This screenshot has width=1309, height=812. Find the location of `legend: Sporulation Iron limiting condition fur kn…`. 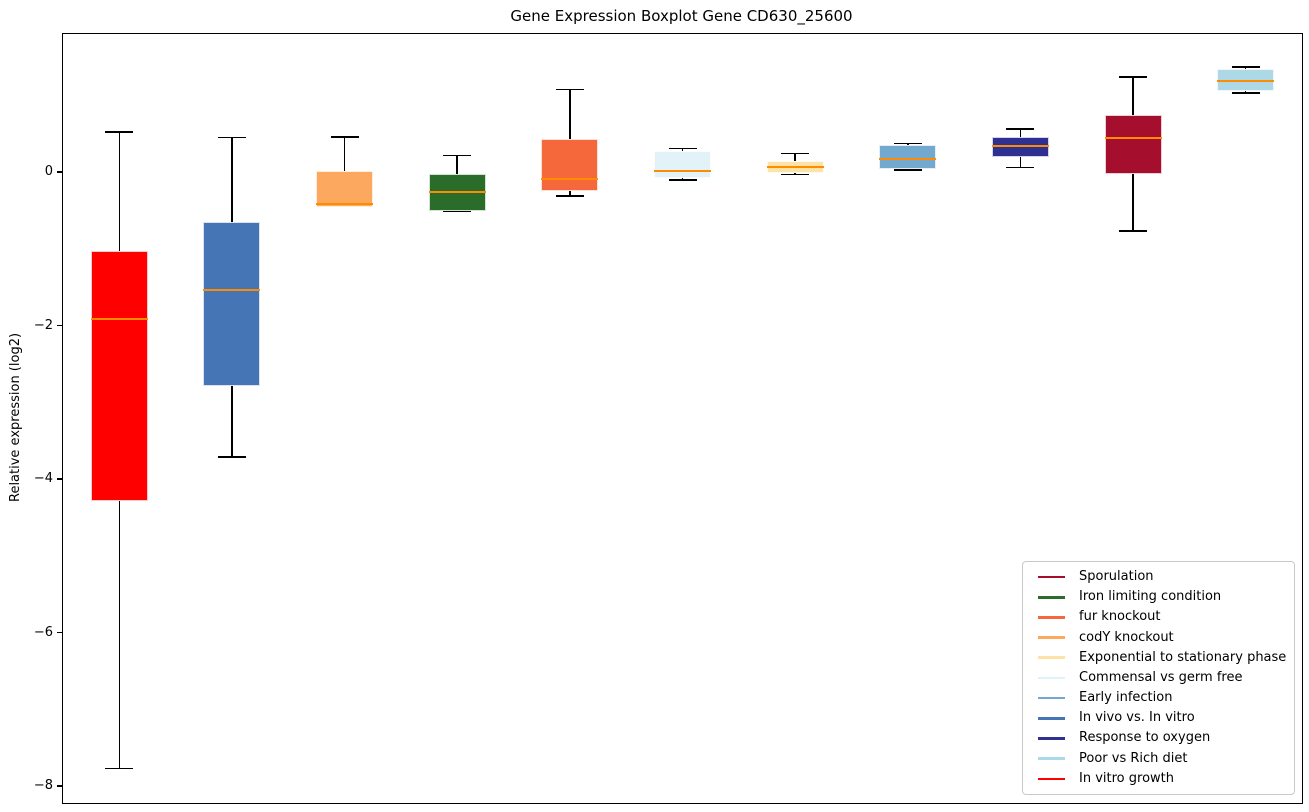

legend: Sporulation Iron limiting condition fur kn… is located at coordinates (1158, 678).